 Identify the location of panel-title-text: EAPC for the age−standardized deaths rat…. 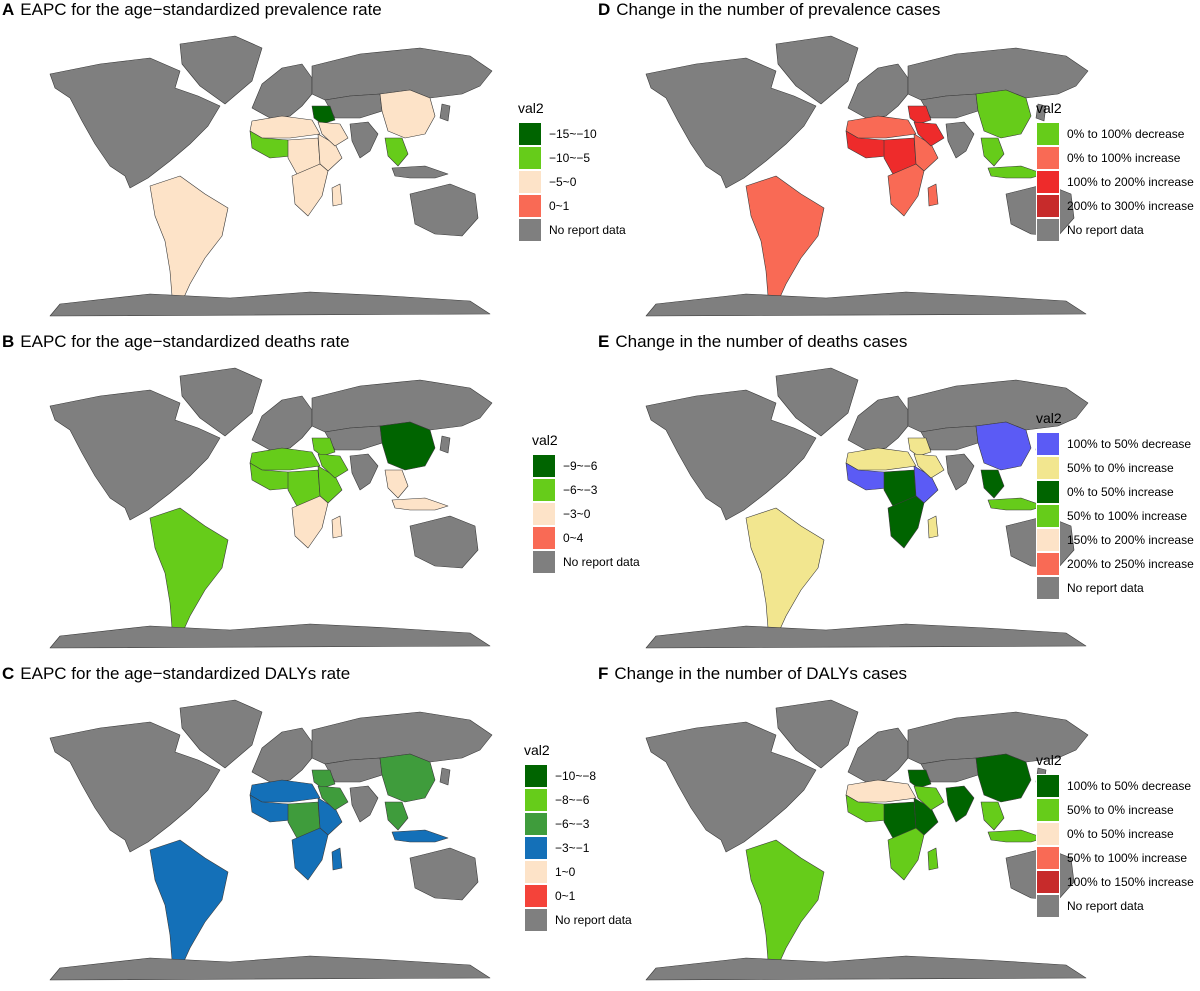
(185, 341).